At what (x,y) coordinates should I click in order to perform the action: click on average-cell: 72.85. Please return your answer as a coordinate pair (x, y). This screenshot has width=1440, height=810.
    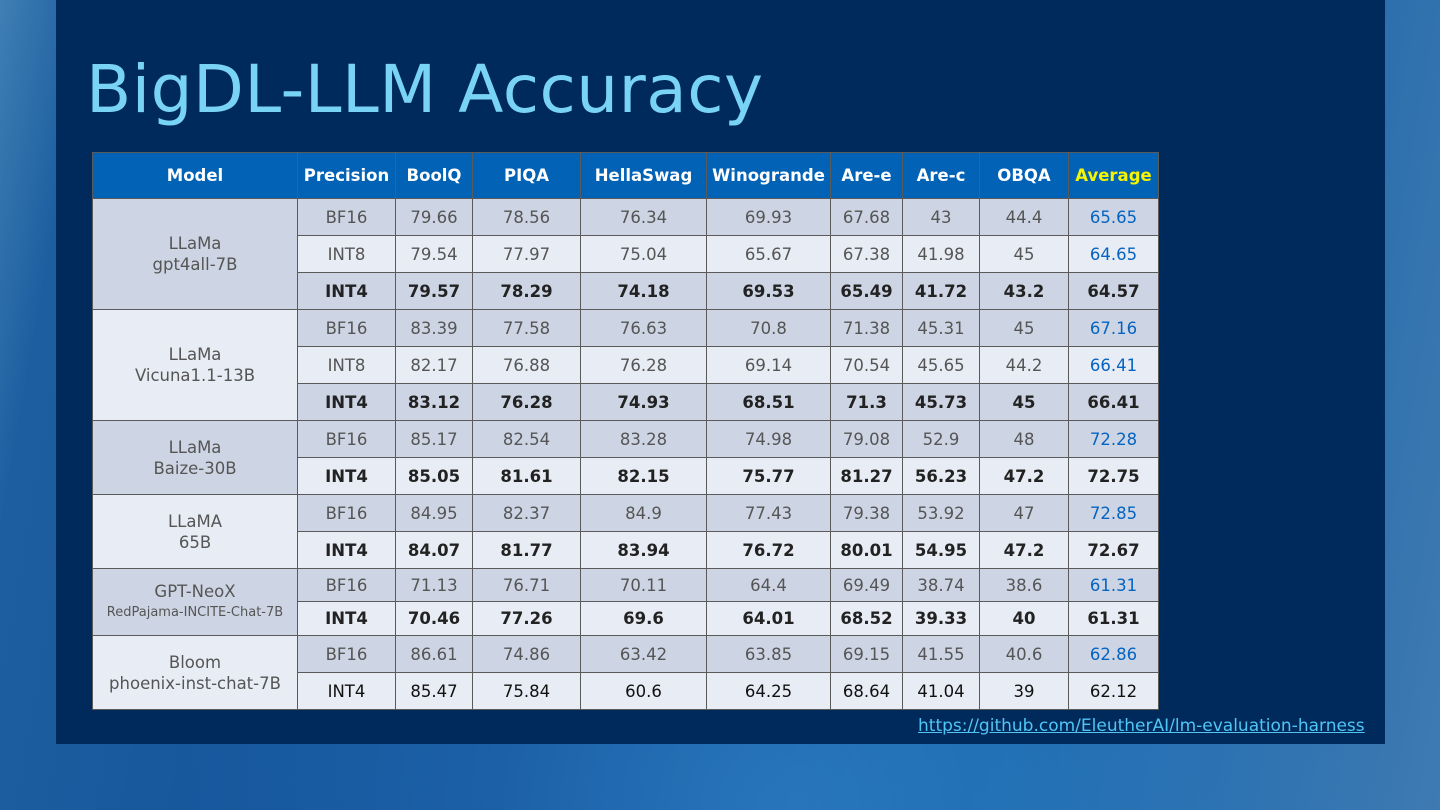
    Looking at the image, I should click on (1113, 513).